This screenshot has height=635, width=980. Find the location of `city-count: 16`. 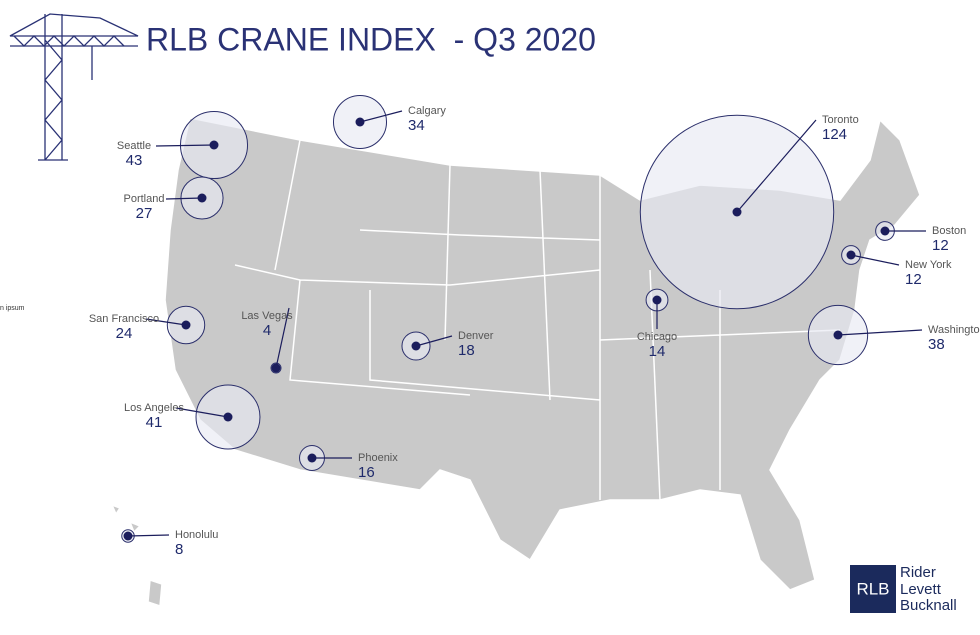

city-count: 16 is located at coordinates (366, 472).